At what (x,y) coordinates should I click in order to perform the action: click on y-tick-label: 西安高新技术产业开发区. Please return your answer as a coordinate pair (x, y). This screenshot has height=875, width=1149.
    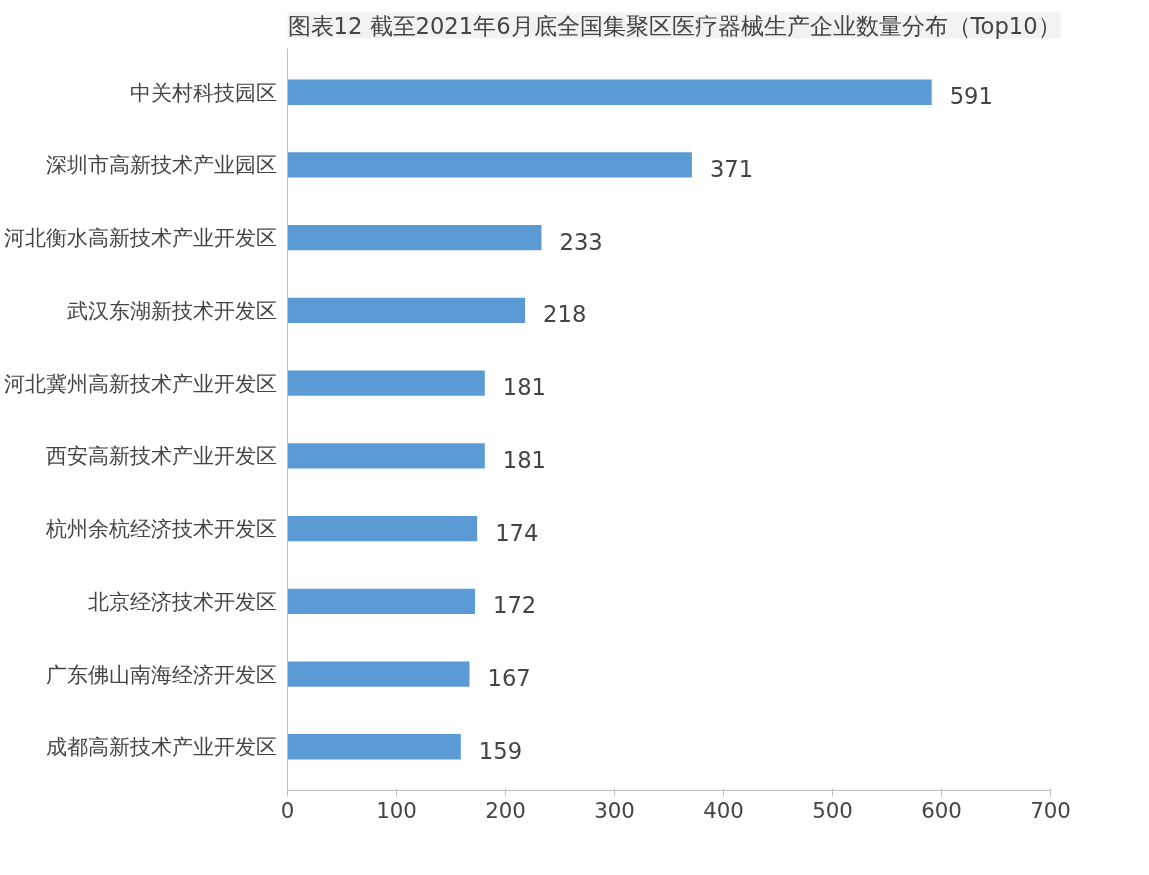
    Looking at the image, I should click on (161, 456).